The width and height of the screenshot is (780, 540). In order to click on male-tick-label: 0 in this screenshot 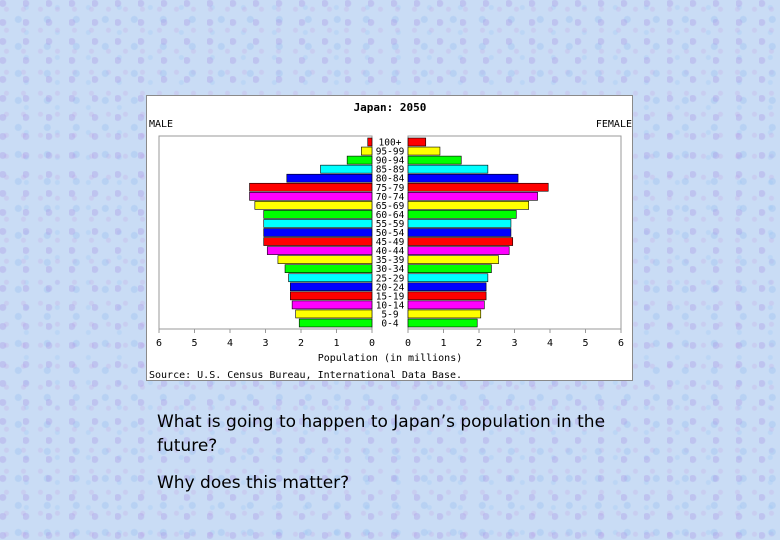, I will do `click(372, 343)`.